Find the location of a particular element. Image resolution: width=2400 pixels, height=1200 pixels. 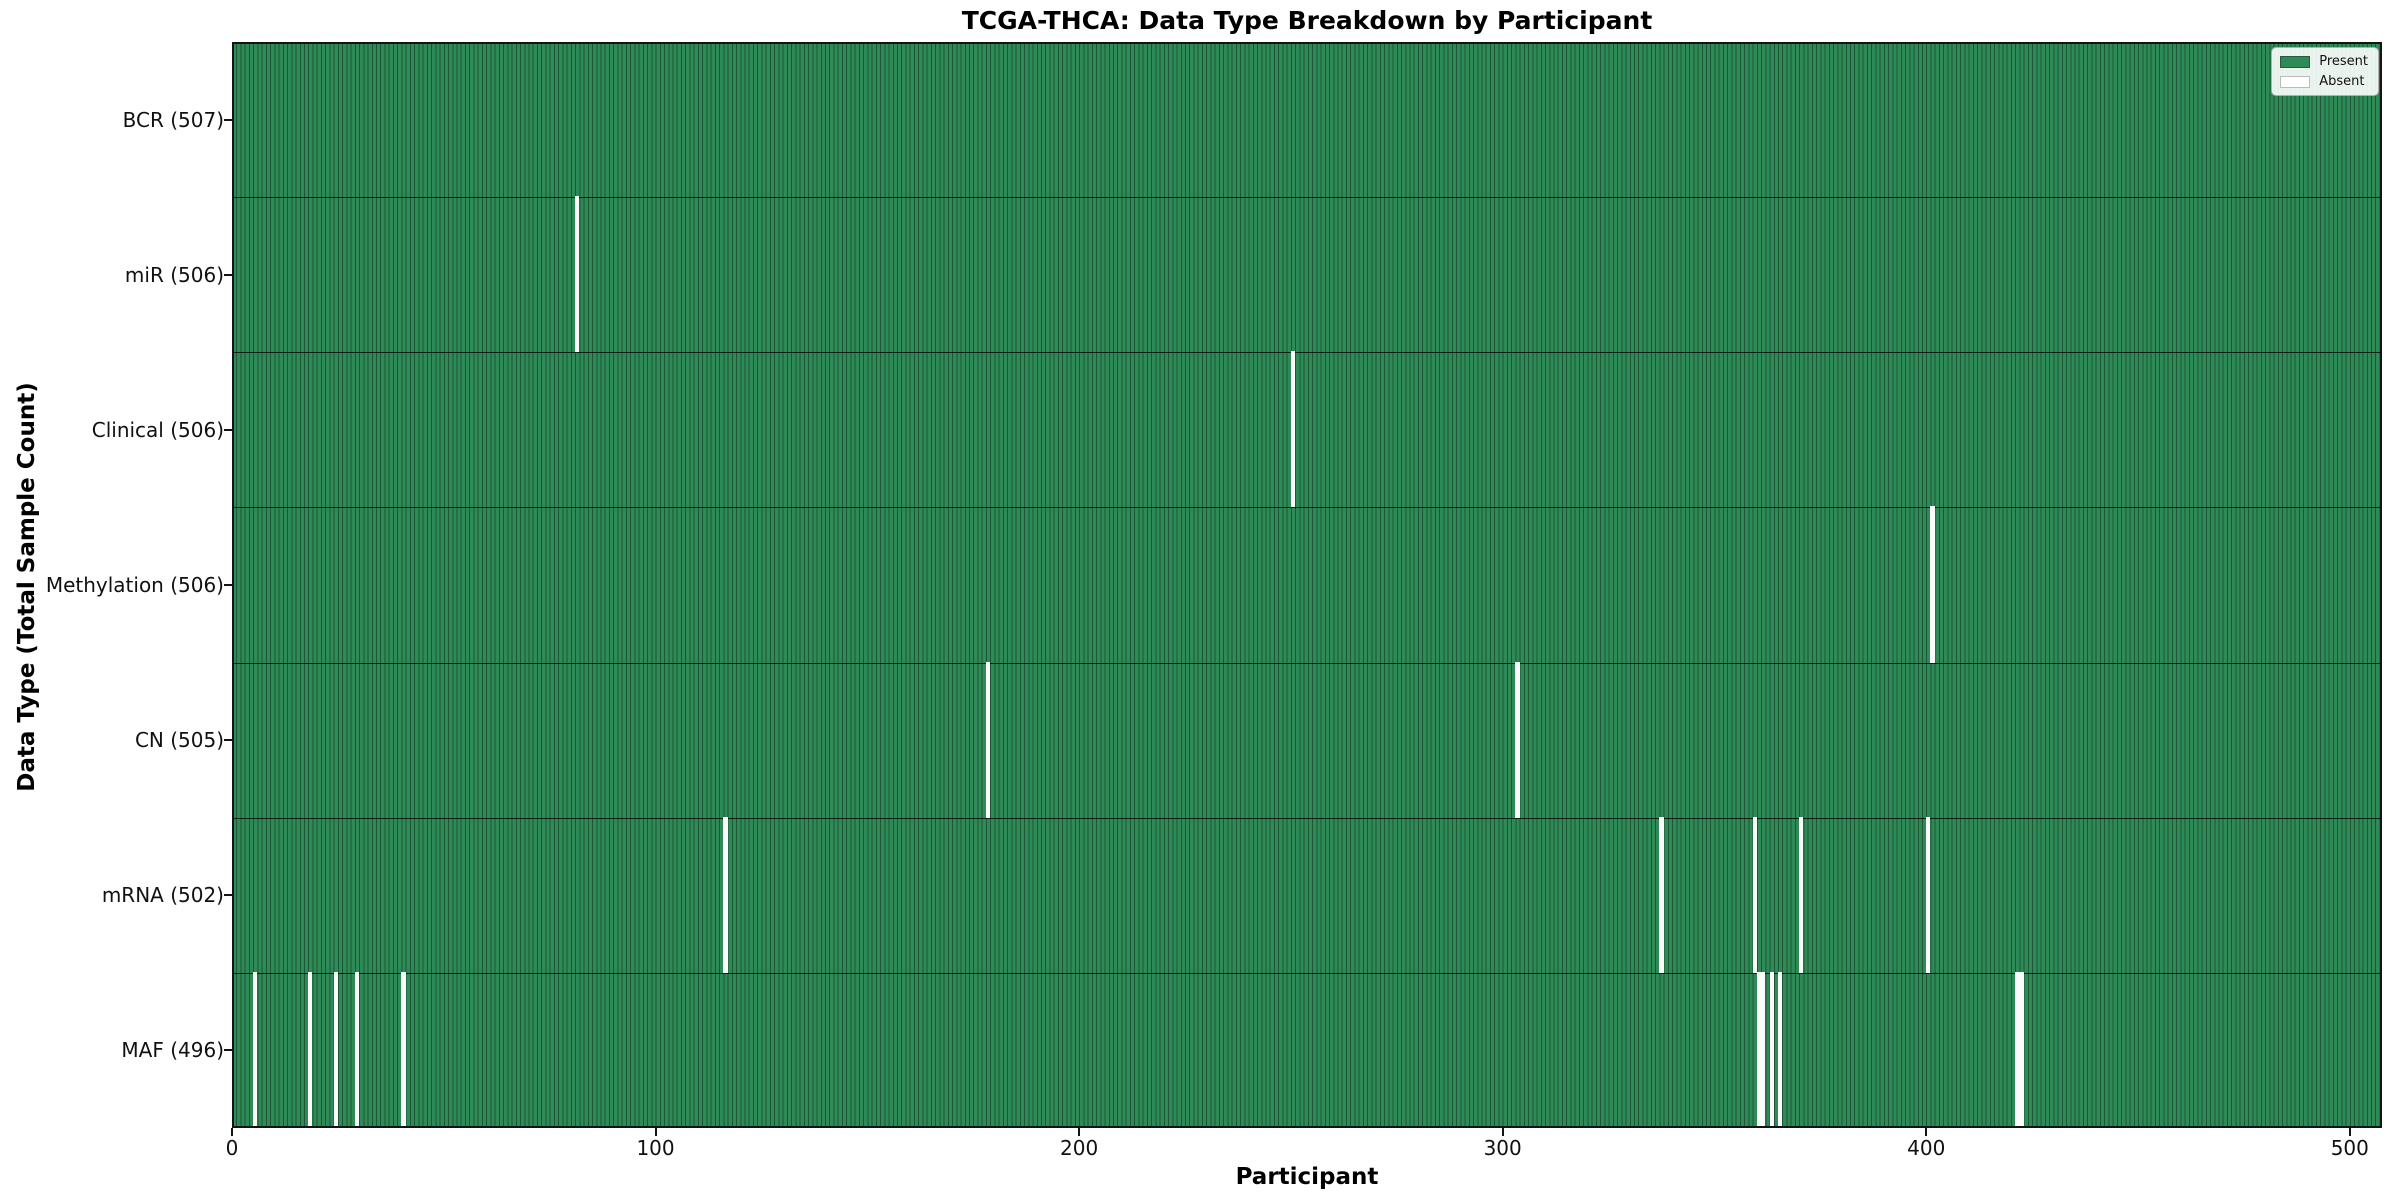

y-tick-label: MAF (496) is located at coordinates (172, 1050).